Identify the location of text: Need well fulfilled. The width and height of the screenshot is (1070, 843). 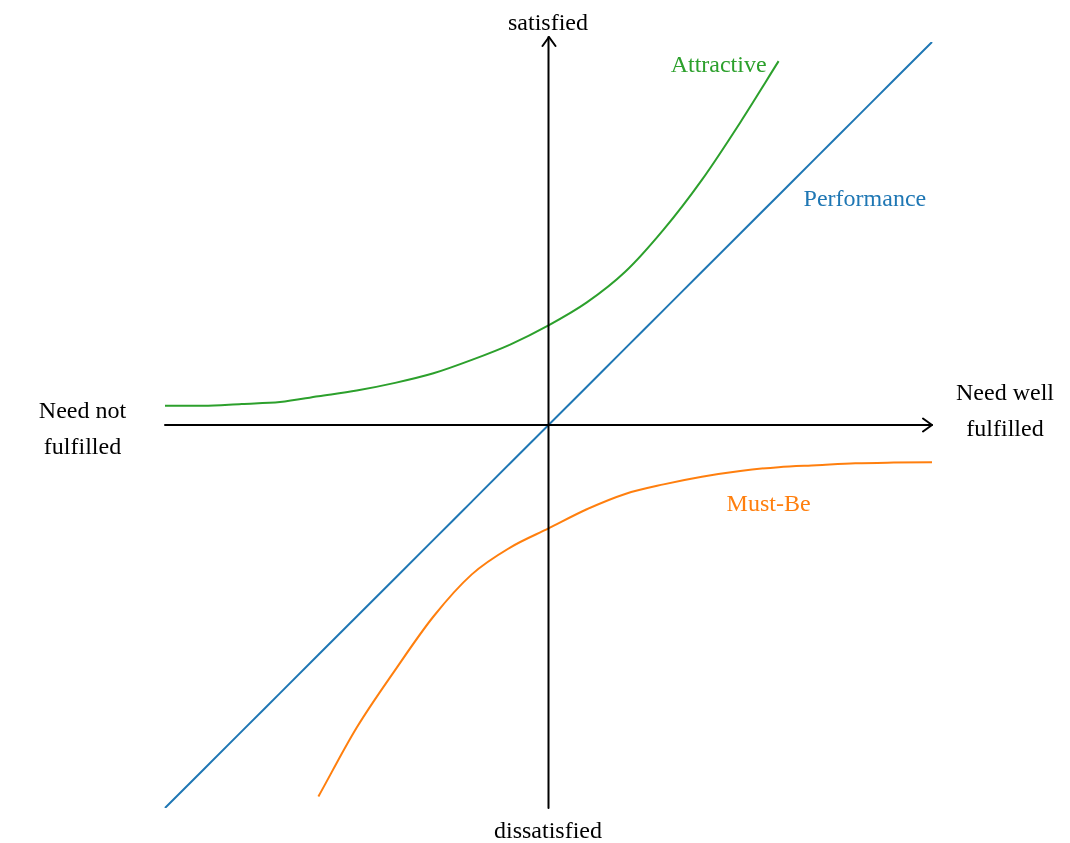
(1005, 410).